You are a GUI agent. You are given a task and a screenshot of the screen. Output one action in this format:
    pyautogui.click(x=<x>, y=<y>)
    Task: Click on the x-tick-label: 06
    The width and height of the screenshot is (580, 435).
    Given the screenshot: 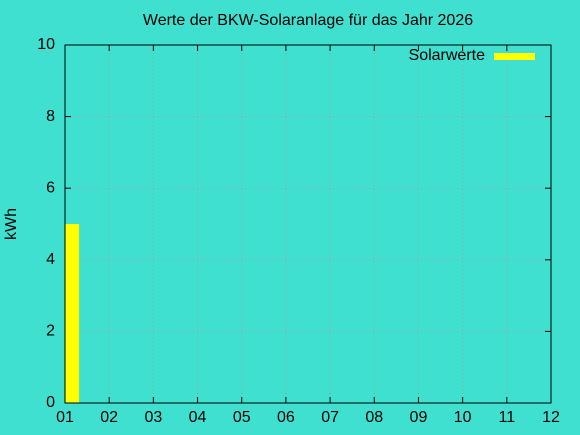 What is the action you would take?
    pyautogui.click(x=286, y=417)
    